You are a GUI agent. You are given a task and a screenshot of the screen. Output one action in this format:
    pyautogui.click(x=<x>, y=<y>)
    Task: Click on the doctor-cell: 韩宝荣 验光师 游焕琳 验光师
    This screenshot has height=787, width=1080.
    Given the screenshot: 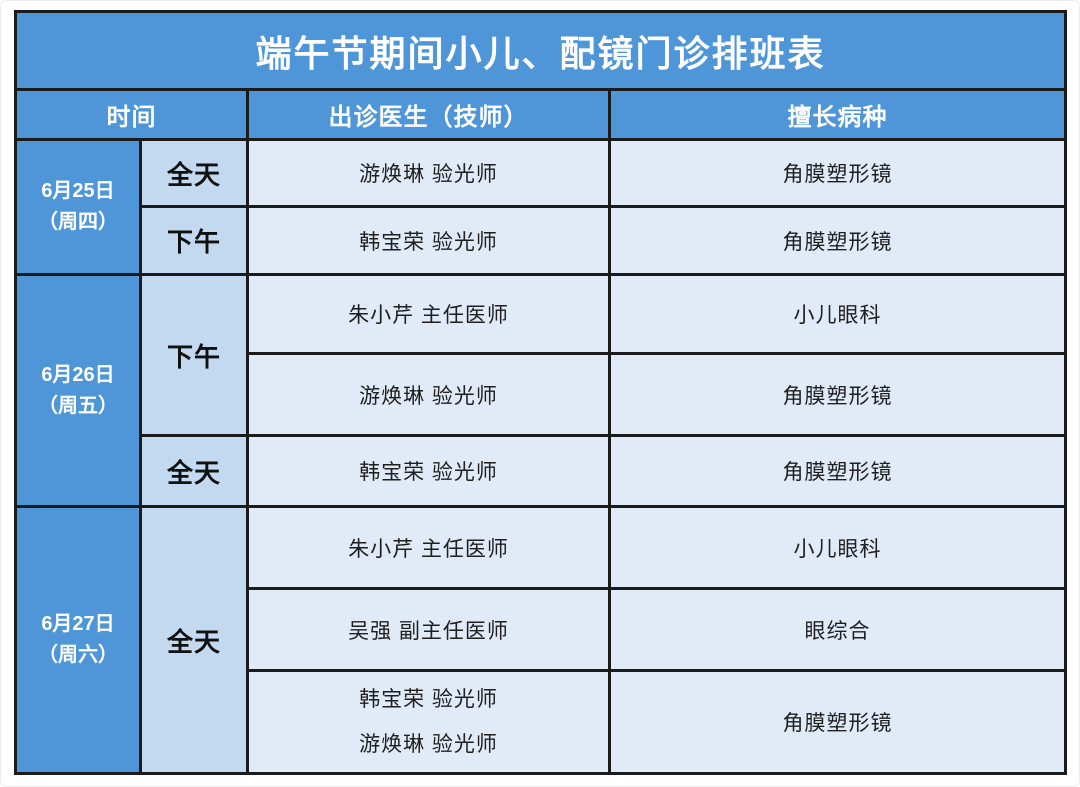 What is the action you would take?
    pyautogui.click(x=428, y=722)
    